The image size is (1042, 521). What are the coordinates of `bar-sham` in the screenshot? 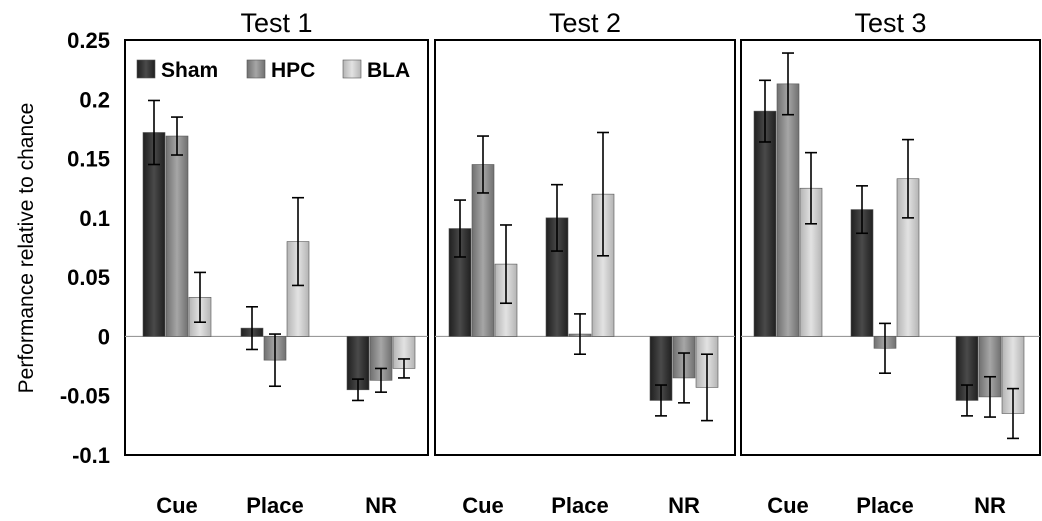 It's located at (765, 223).